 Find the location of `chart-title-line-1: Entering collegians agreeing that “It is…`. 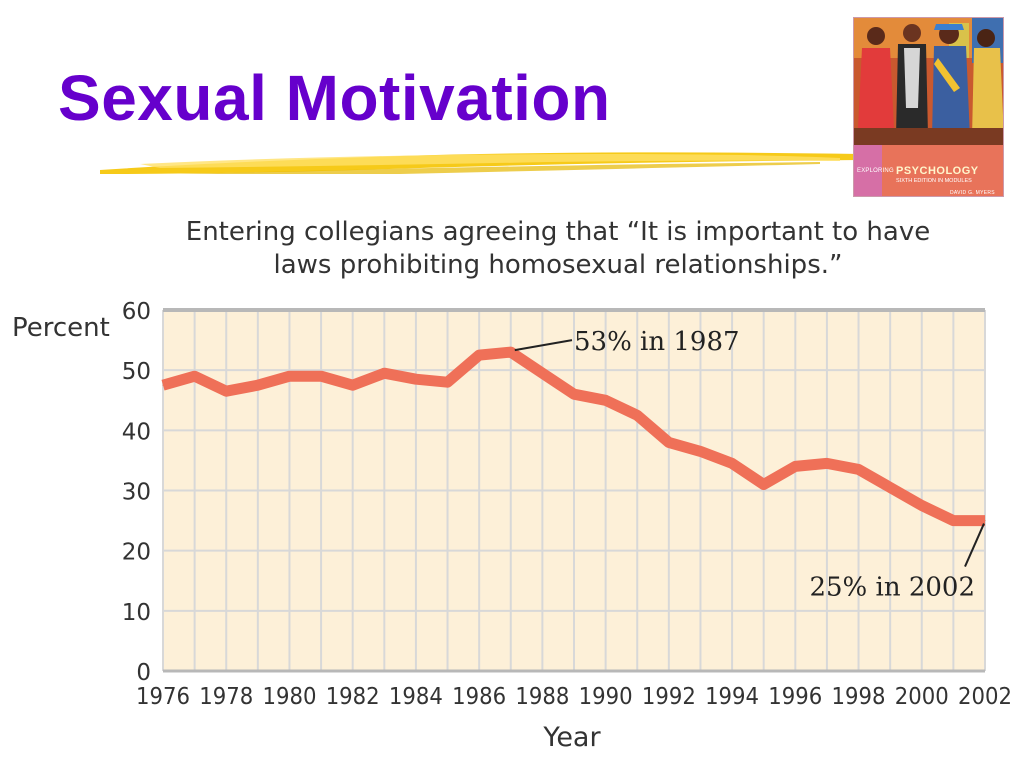

chart-title-line-1: Entering collegians agreeing that “It is… is located at coordinates (558, 232).